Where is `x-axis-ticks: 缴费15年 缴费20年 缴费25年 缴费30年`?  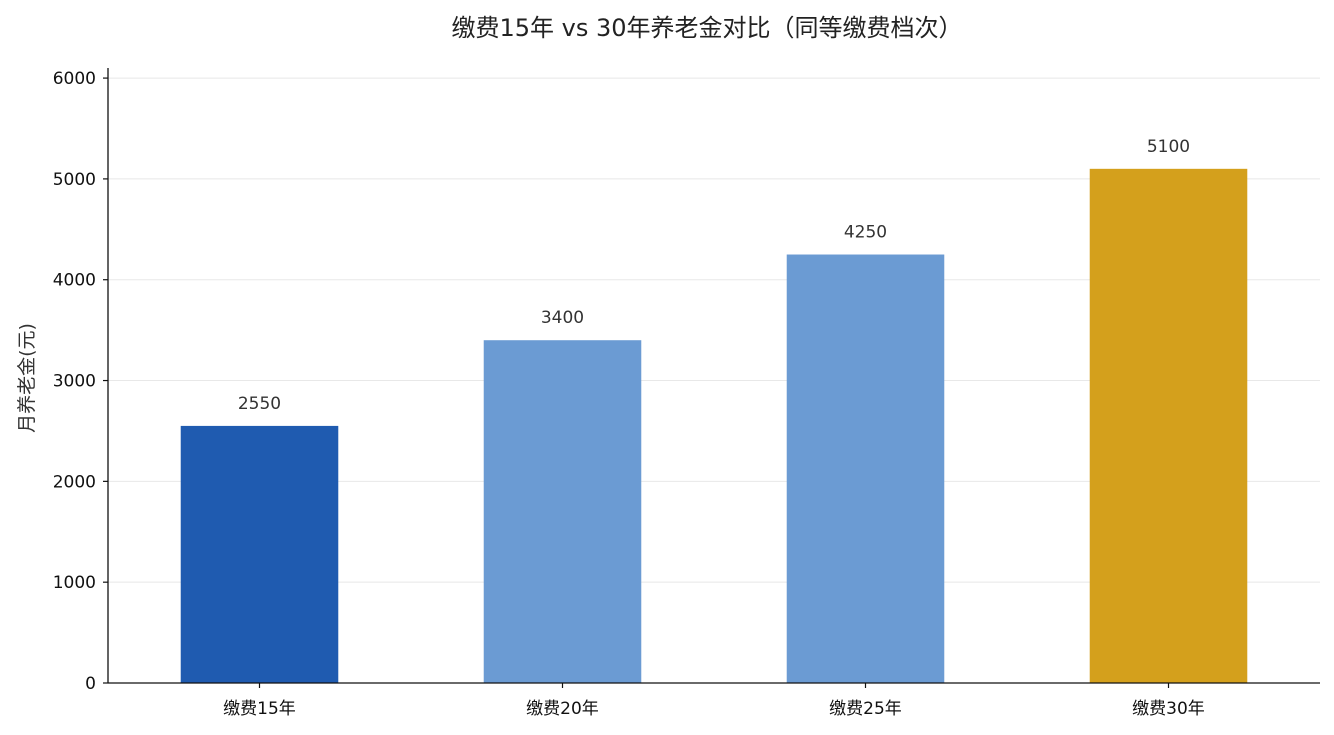
x-axis-ticks: 缴费15年 缴费20年 缴费25年 缴费30年 is located at coordinates (714, 701).